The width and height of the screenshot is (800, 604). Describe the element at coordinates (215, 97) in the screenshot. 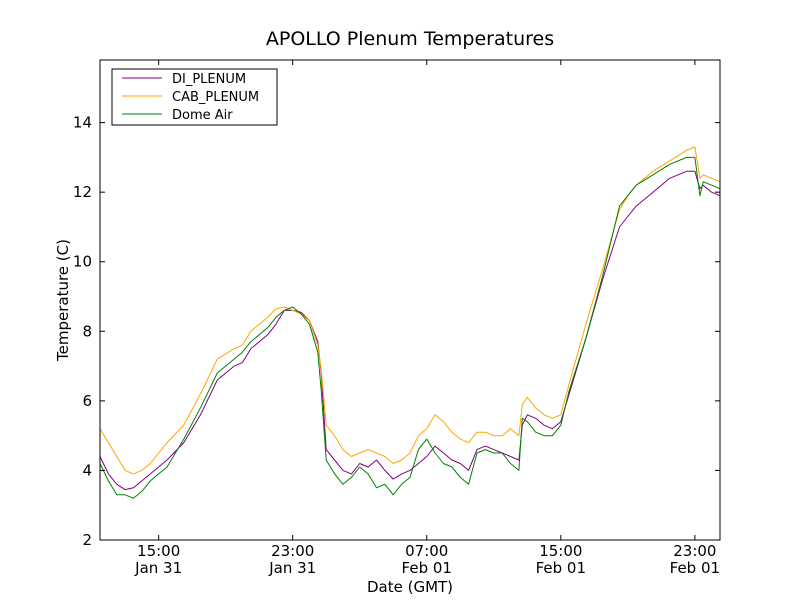

I see `legend-label-cab-plenum: CAB_PLENUM` at that location.